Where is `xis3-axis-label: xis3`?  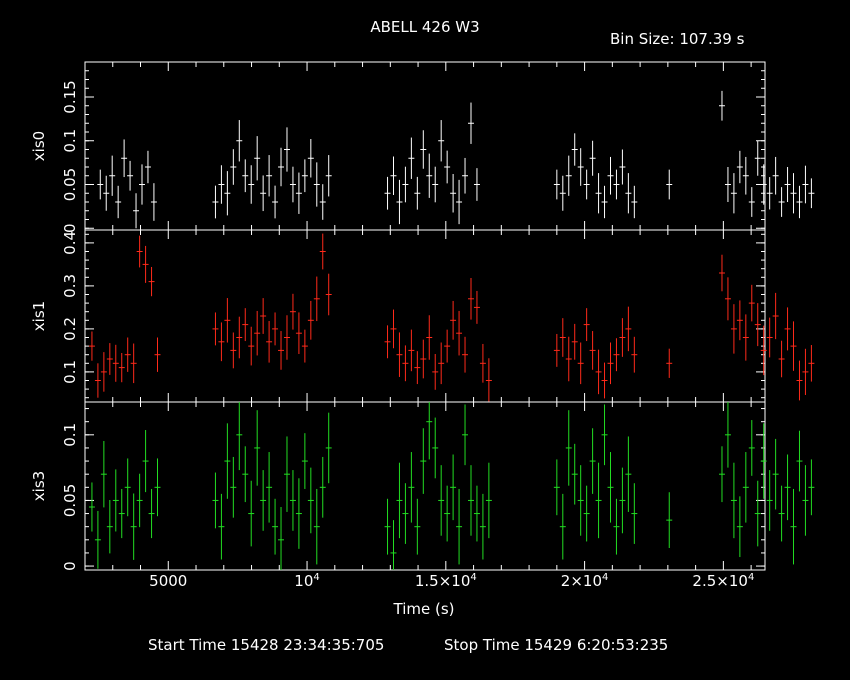 xis3-axis-label: xis3 is located at coordinates (39, 486).